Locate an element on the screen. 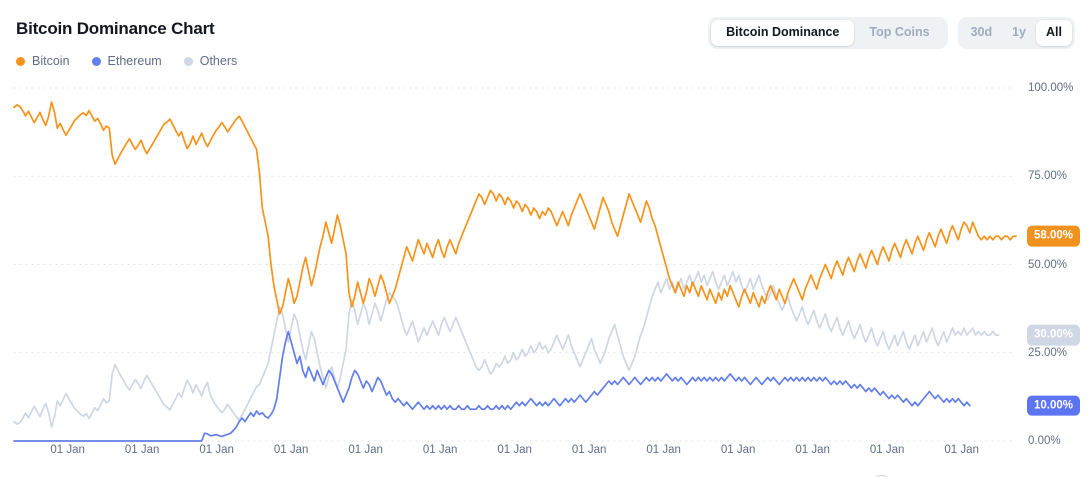 The image size is (1089, 477). y-axis-tick: 75.00% is located at coordinates (1048, 176).